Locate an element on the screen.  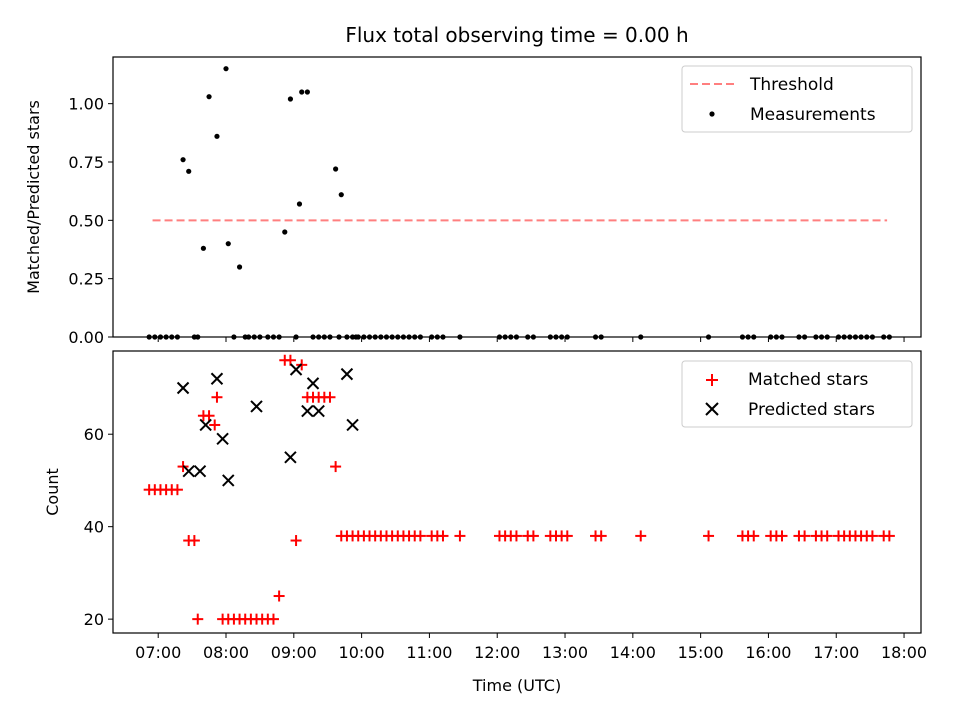
x-axis-label: Time (UTC) is located at coordinates (516, 685).